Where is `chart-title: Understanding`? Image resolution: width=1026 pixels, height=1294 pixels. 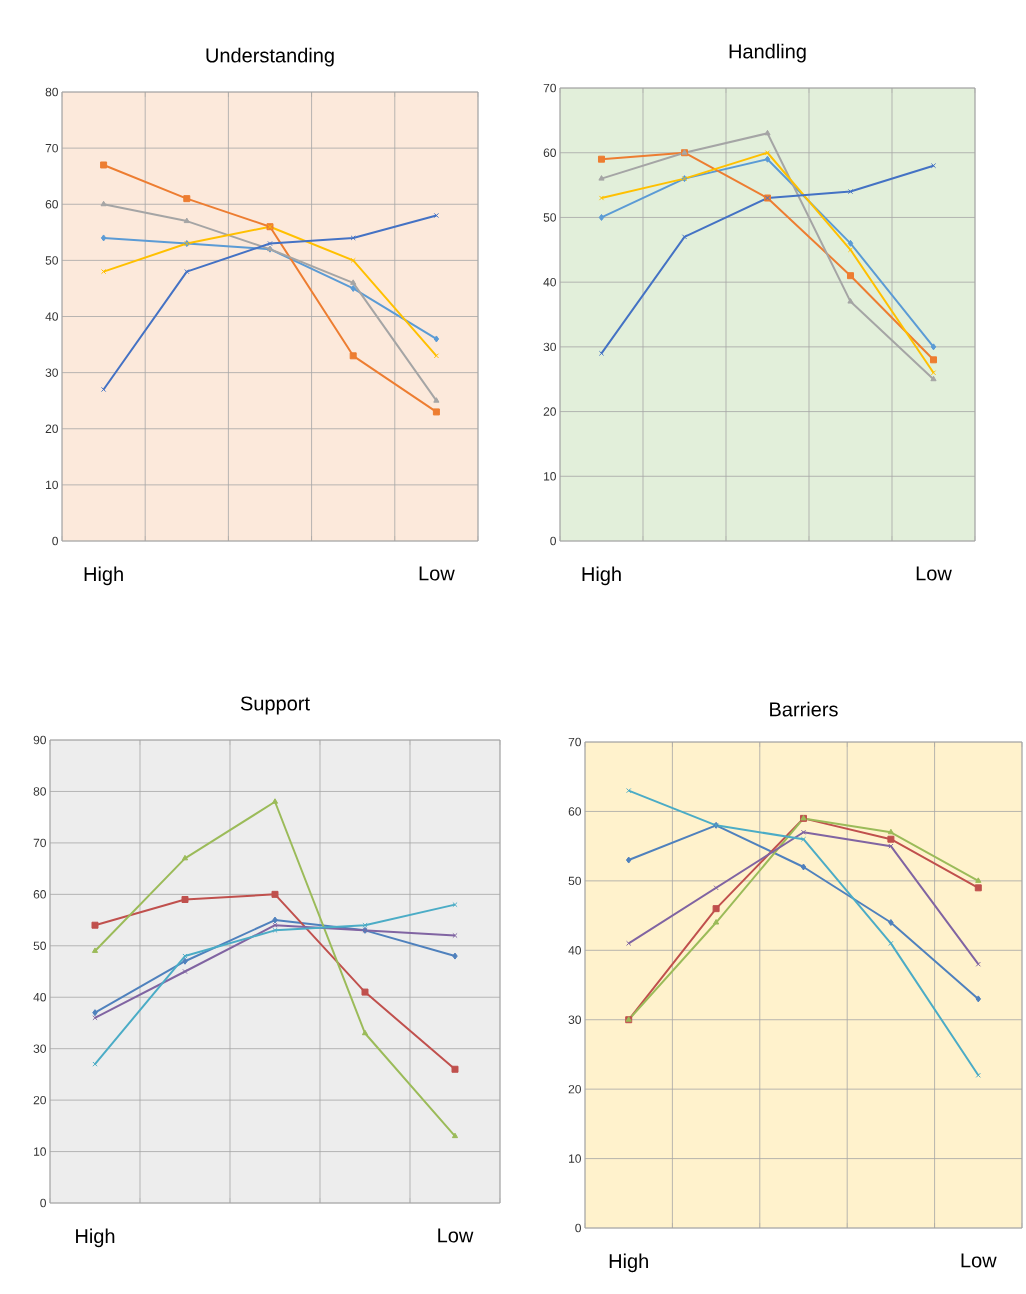 chart-title: Understanding is located at coordinates (270, 57).